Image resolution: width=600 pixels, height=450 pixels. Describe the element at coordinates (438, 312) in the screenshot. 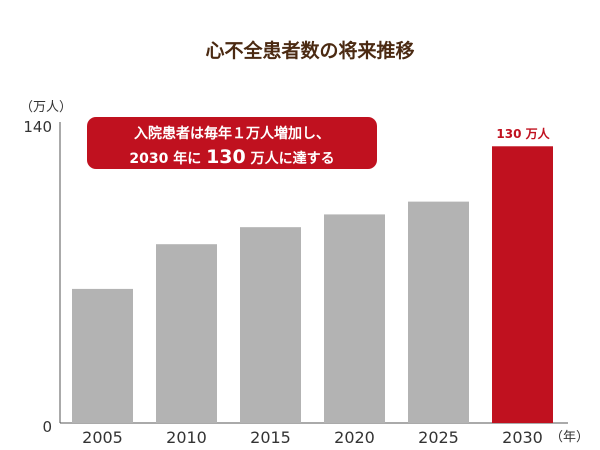

I see `bar-2025` at that location.